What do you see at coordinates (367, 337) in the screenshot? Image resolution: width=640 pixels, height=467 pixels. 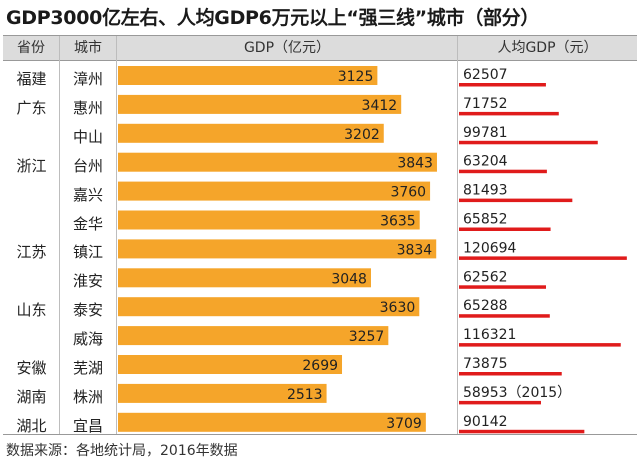 I see `gdp-value-label: 3257` at bounding box center [367, 337].